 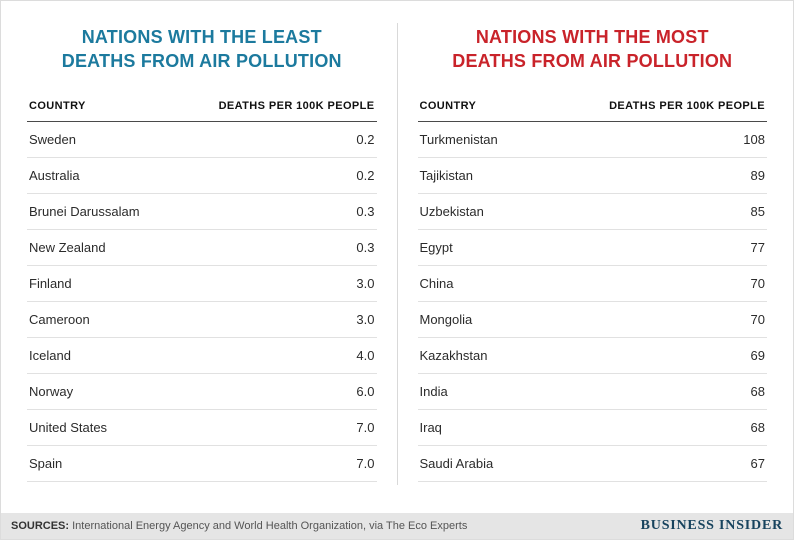 I want to click on country-cell: Spain, so click(x=46, y=463).